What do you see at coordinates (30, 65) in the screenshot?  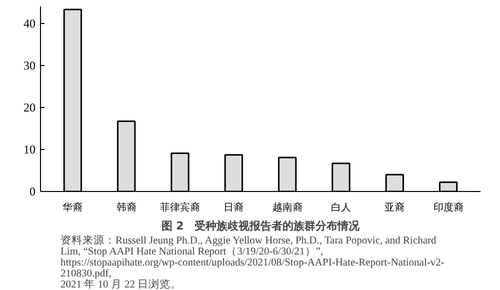 I see `y-tick-label: 30` at bounding box center [30, 65].